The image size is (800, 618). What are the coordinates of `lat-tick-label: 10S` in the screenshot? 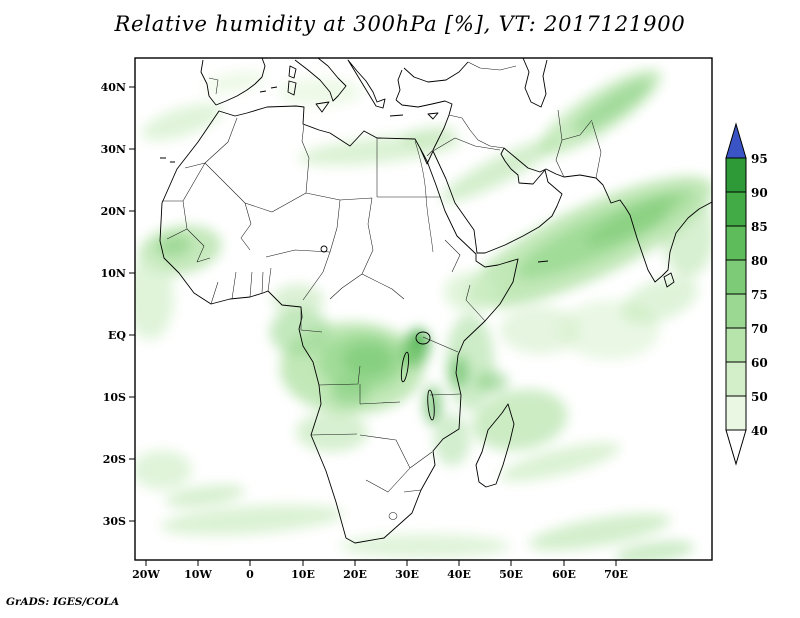 It's located at (114, 397).